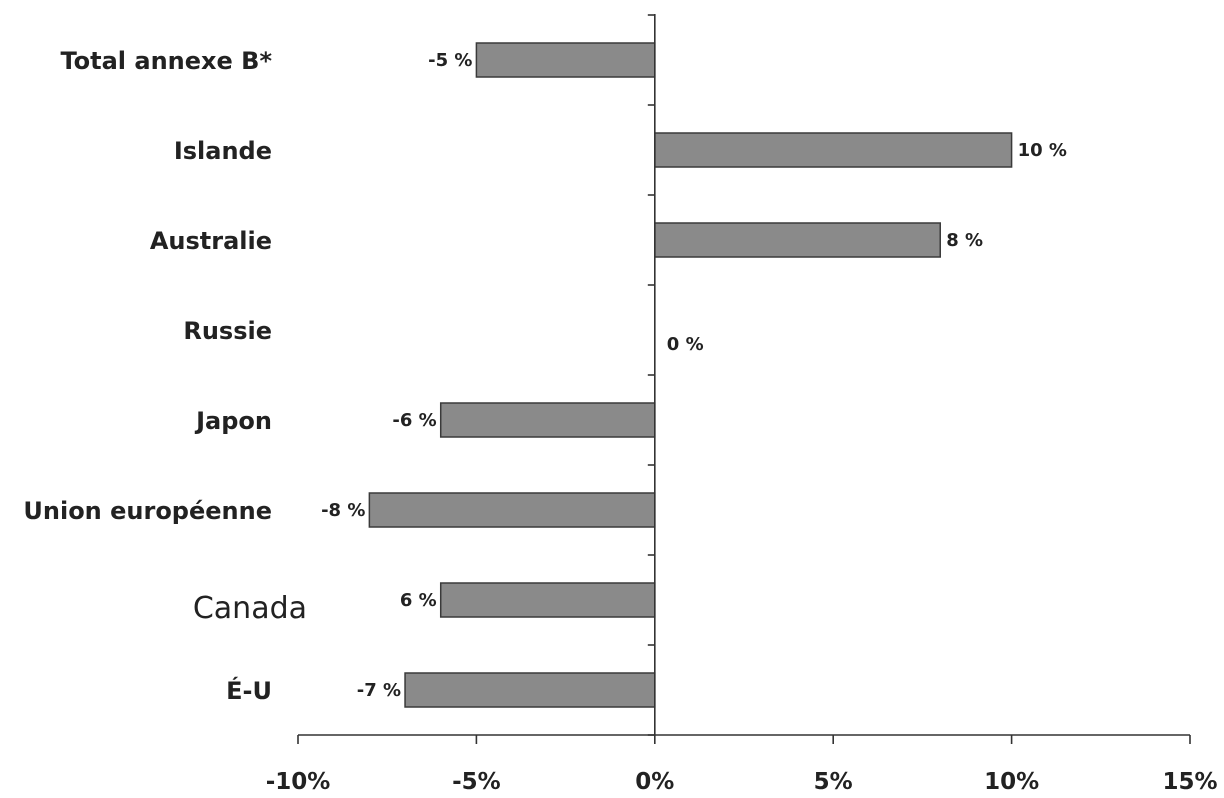 The image size is (1224, 798). Describe the element at coordinates (512, 510) in the screenshot. I see `bar-union-europeenne` at that location.